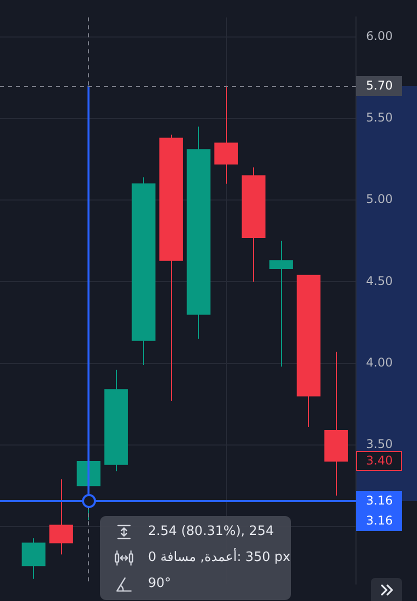 The image size is (417, 601). What do you see at coordinates (379, 521) in the screenshot?
I see `text: 3.16` at bounding box center [379, 521].